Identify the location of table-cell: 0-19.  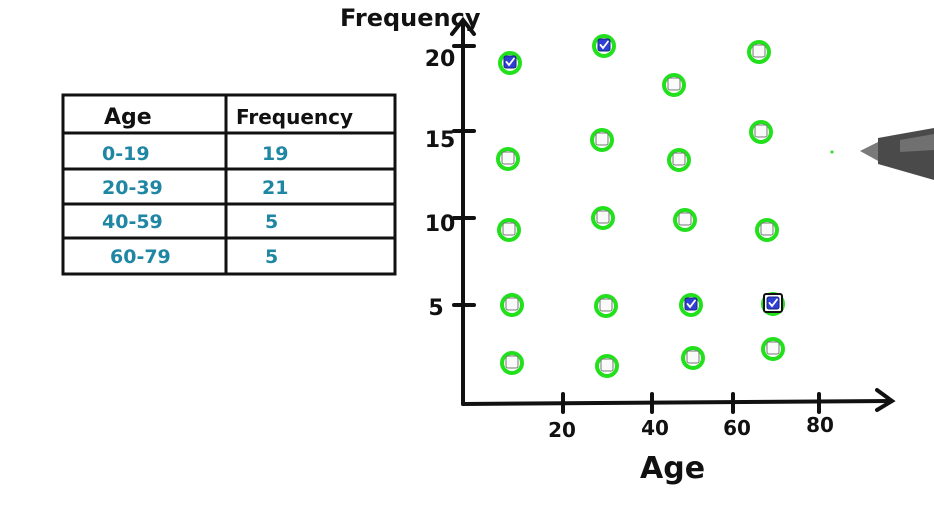
(126, 154).